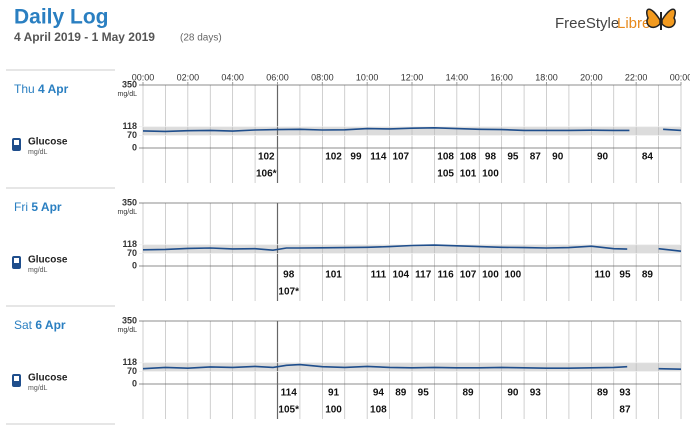  I want to click on days: (28 days), so click(201, 38).